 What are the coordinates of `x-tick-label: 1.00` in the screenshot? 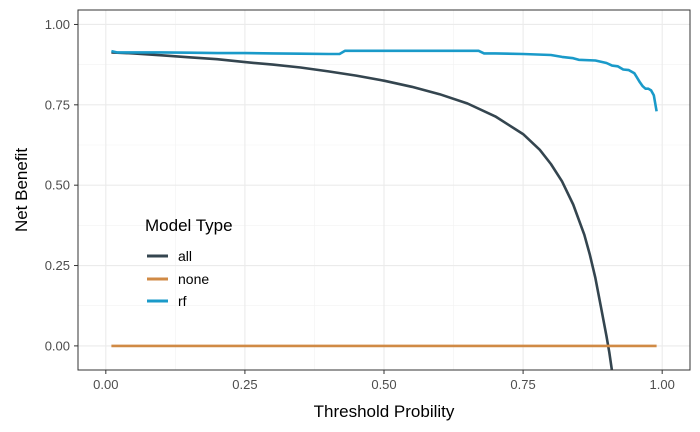 It's located at (662, 384).